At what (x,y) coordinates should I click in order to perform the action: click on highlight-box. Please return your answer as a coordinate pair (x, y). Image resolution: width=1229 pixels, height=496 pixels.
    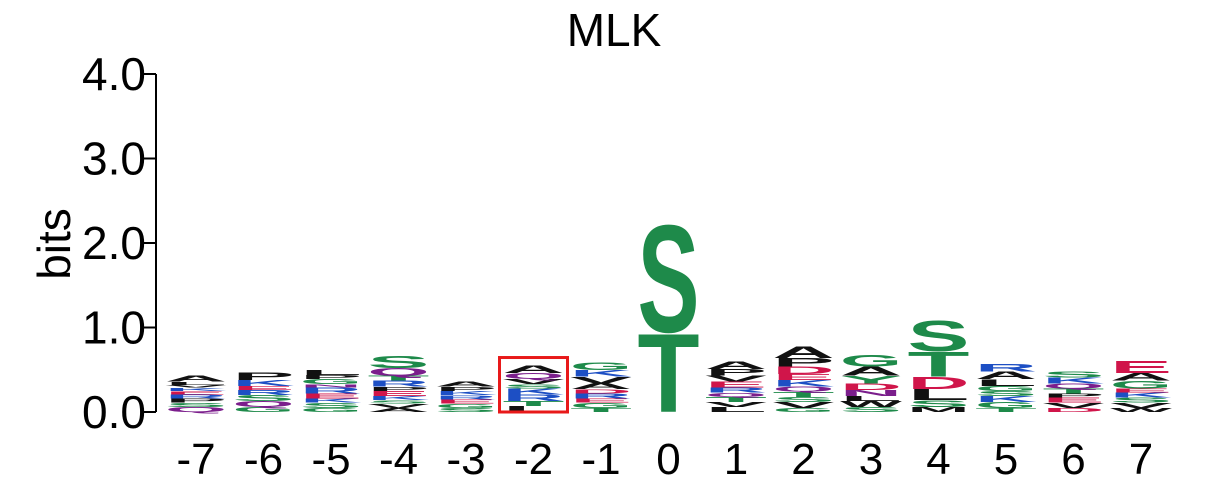
    Looking at the image, I should click on (533, 385).